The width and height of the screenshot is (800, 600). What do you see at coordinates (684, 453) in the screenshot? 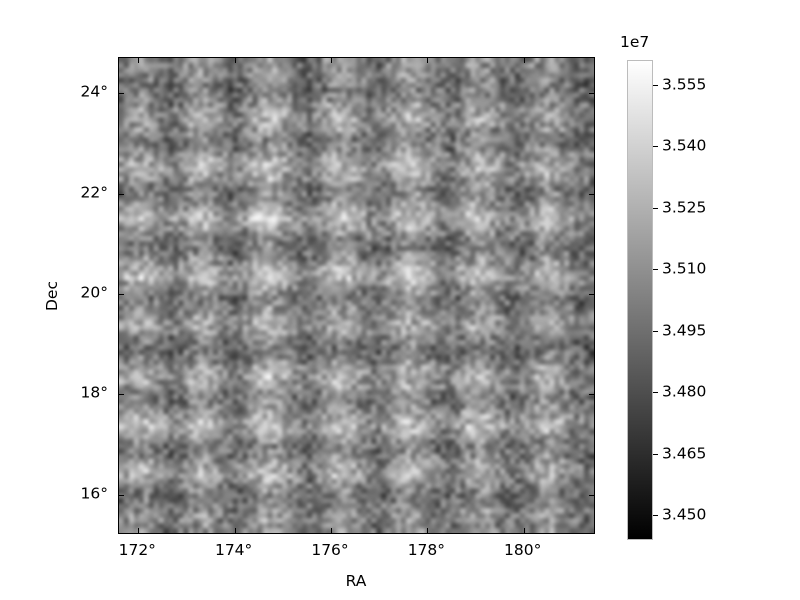
I see `colorbar-tick-label: 3.465` at bounding box center [684, 453].